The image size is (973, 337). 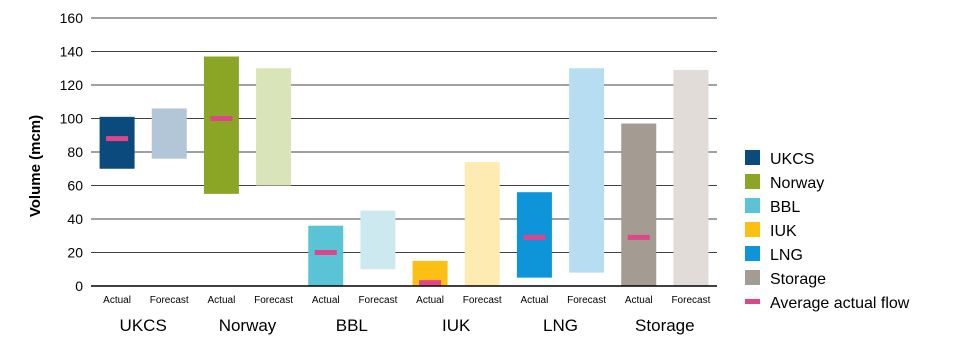 I want to click on y-tick-label: 0, so click(x=79, y=286).